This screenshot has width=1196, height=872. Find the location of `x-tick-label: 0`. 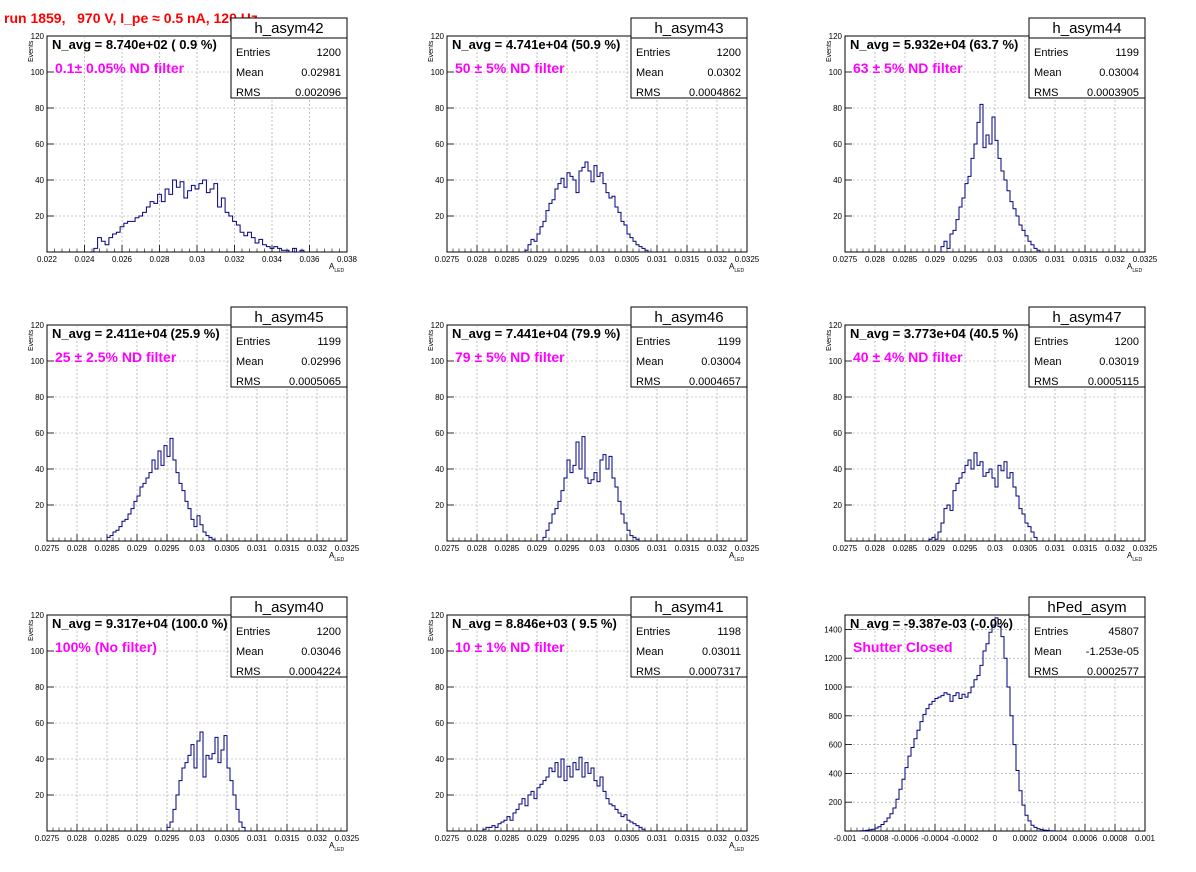

x-tick-label: 0 is located at coordinates (995, 838).